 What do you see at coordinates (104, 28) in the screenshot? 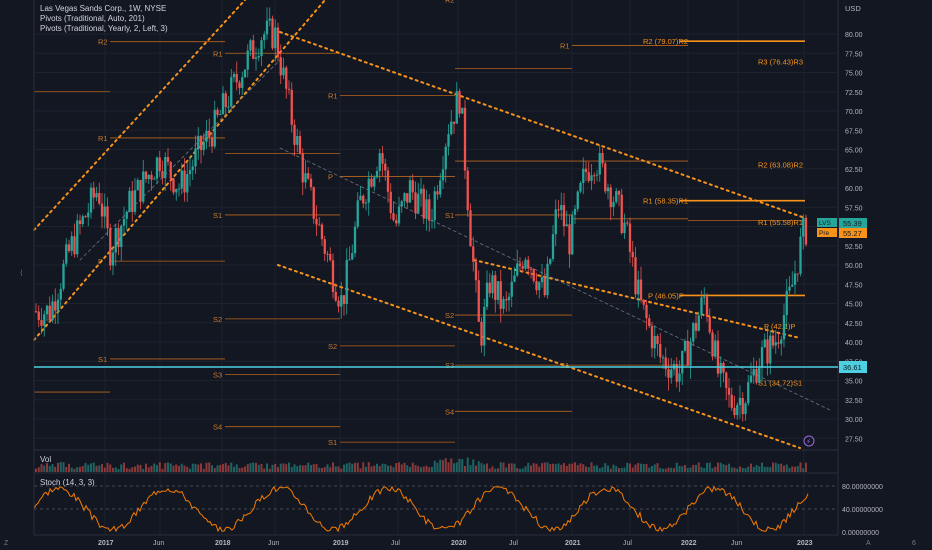
I see `pivots-yearly-indicator: Pivots (Traditional, Yearly, 2, Left, 3)` at bounding box center [104, 28].